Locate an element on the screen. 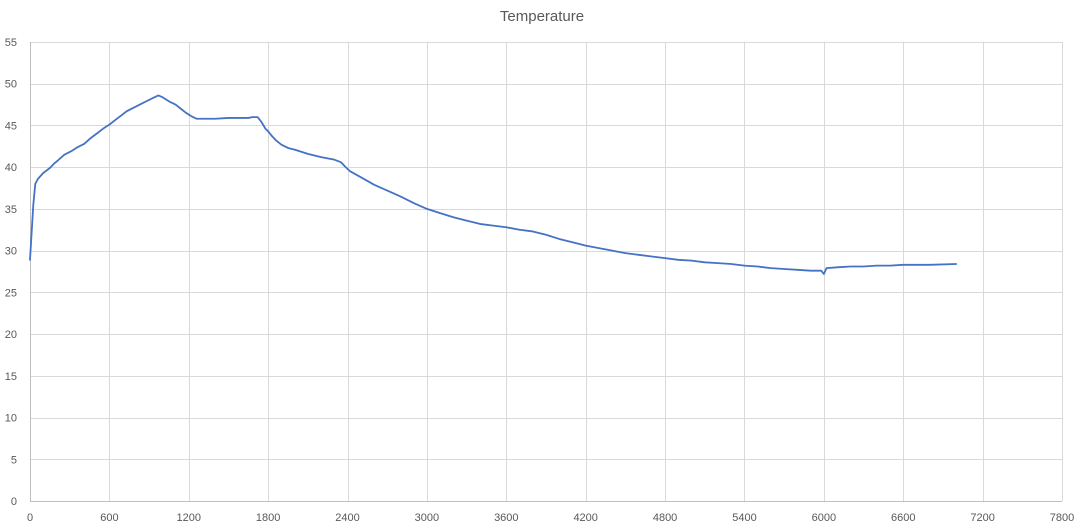 The image size is (1080, 525). x-tick-label: 0 is located at coordinates (30, 518).